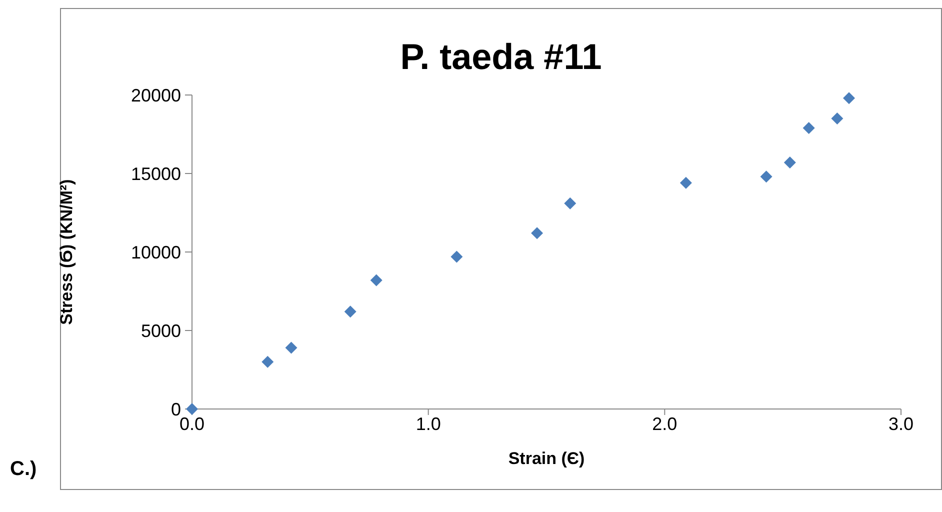 The image size is (942, 512). What do you see at coordinates (665, 424) in the screenshot?
I see `x-tick-label: 2.0` at bounding box center [665, 424].